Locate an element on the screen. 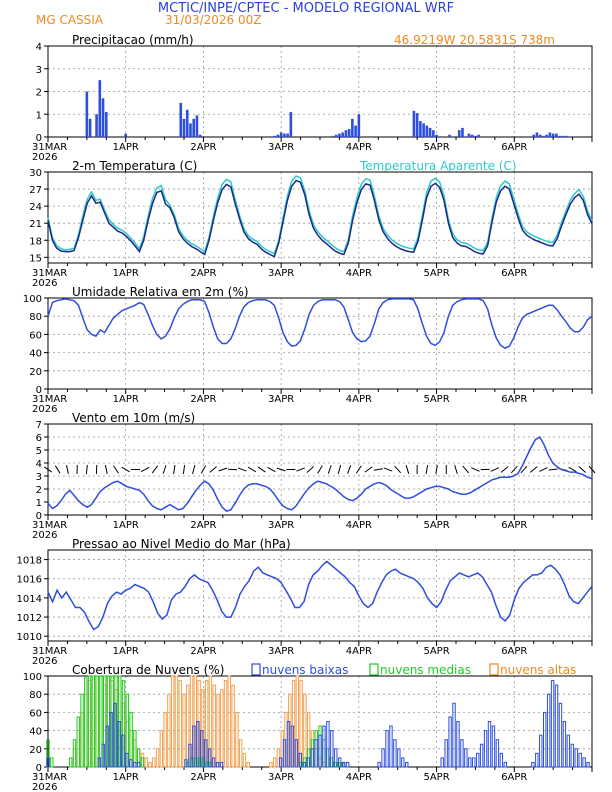  humidity-xlabel-first: 31MAR is located at coordinates (49, 399).